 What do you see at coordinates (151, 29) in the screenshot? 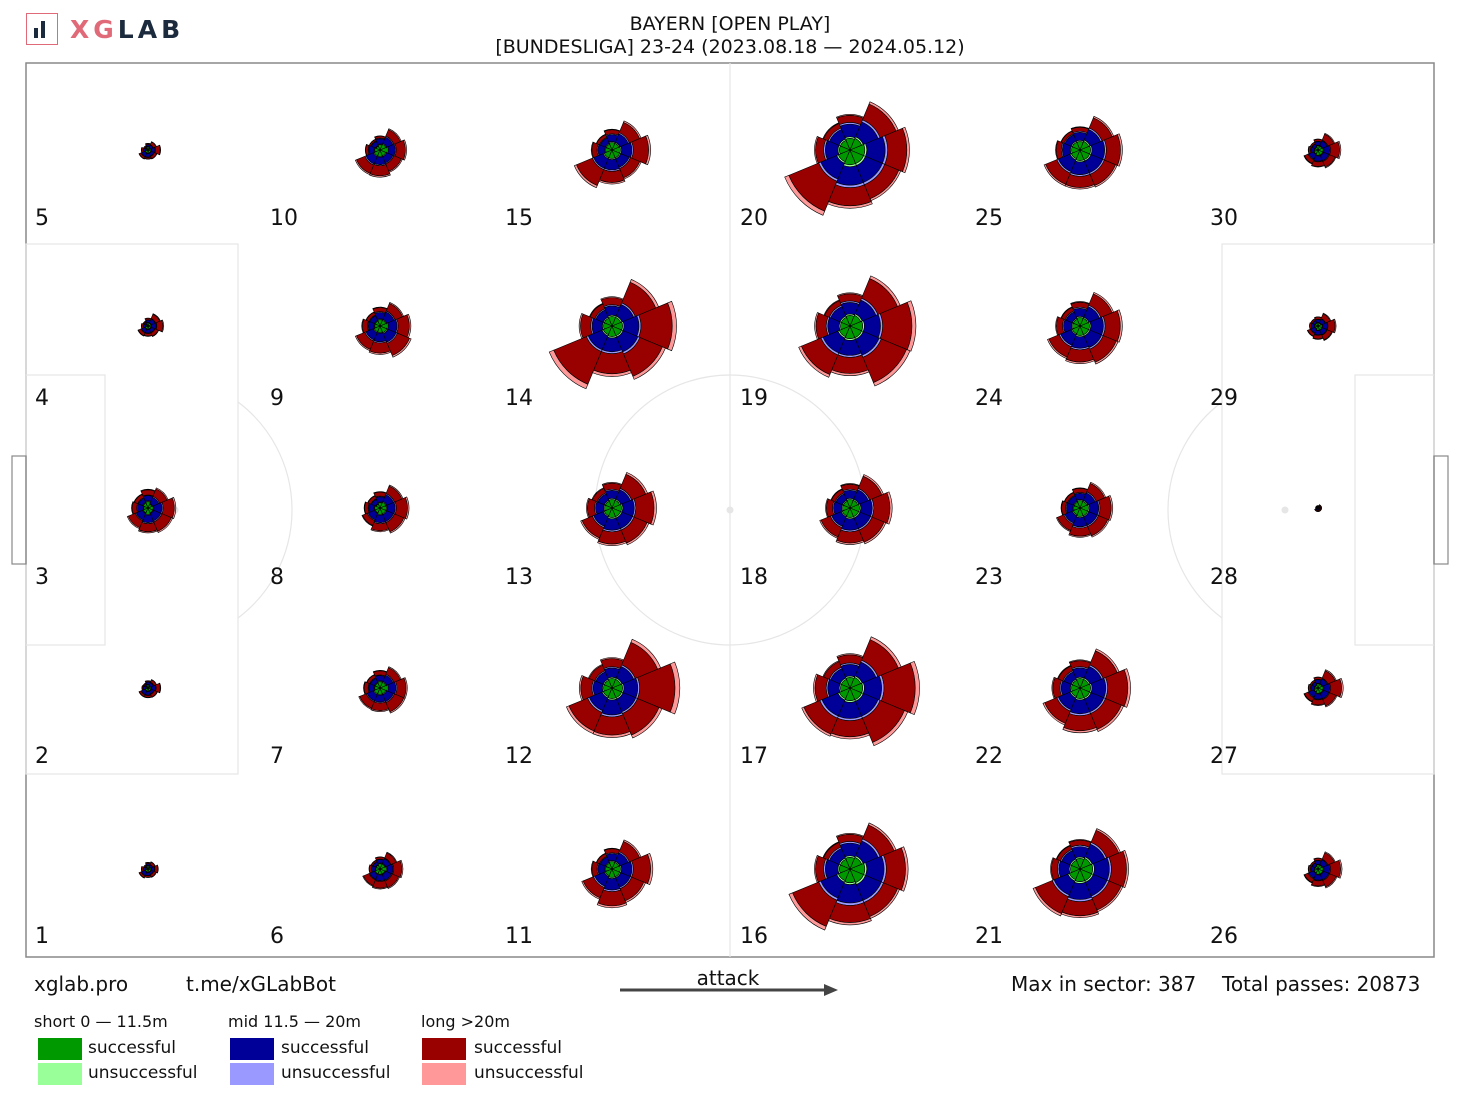
I see `logo-text-lab: LAB` at bounding box center [151, 29].